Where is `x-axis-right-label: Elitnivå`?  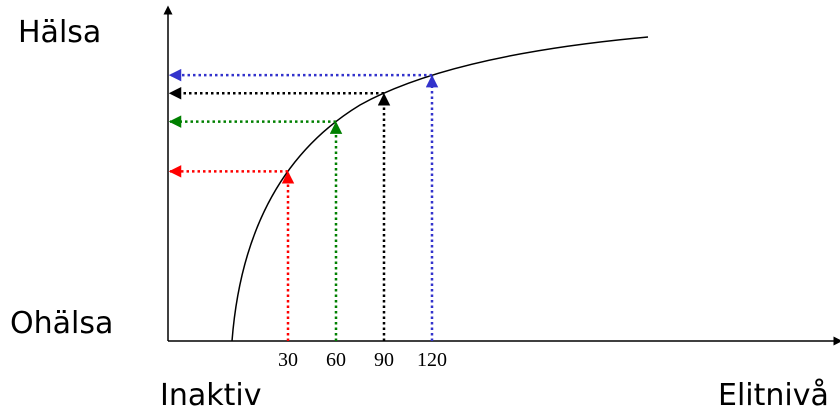 x-axis-right-label: Elitnivå is located at coordinates (773, 395).